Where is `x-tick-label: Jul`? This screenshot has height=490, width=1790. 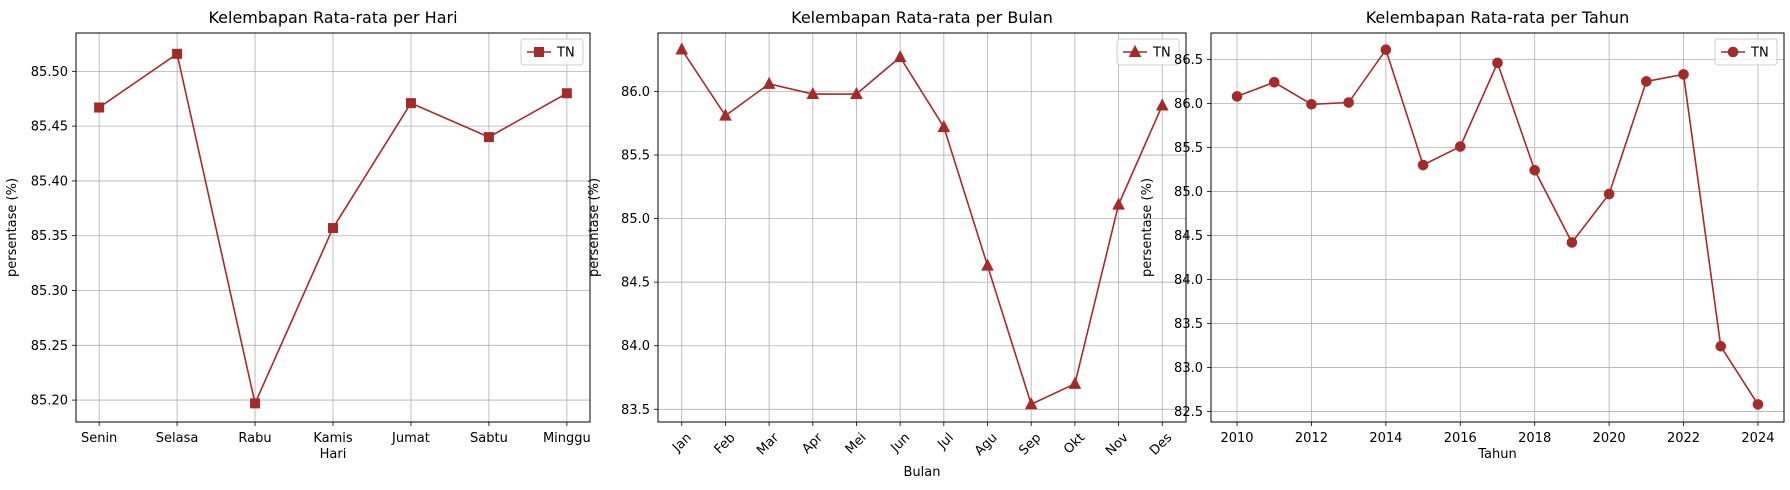
x-tick-label: Jul is located at coordinates (945, 441).